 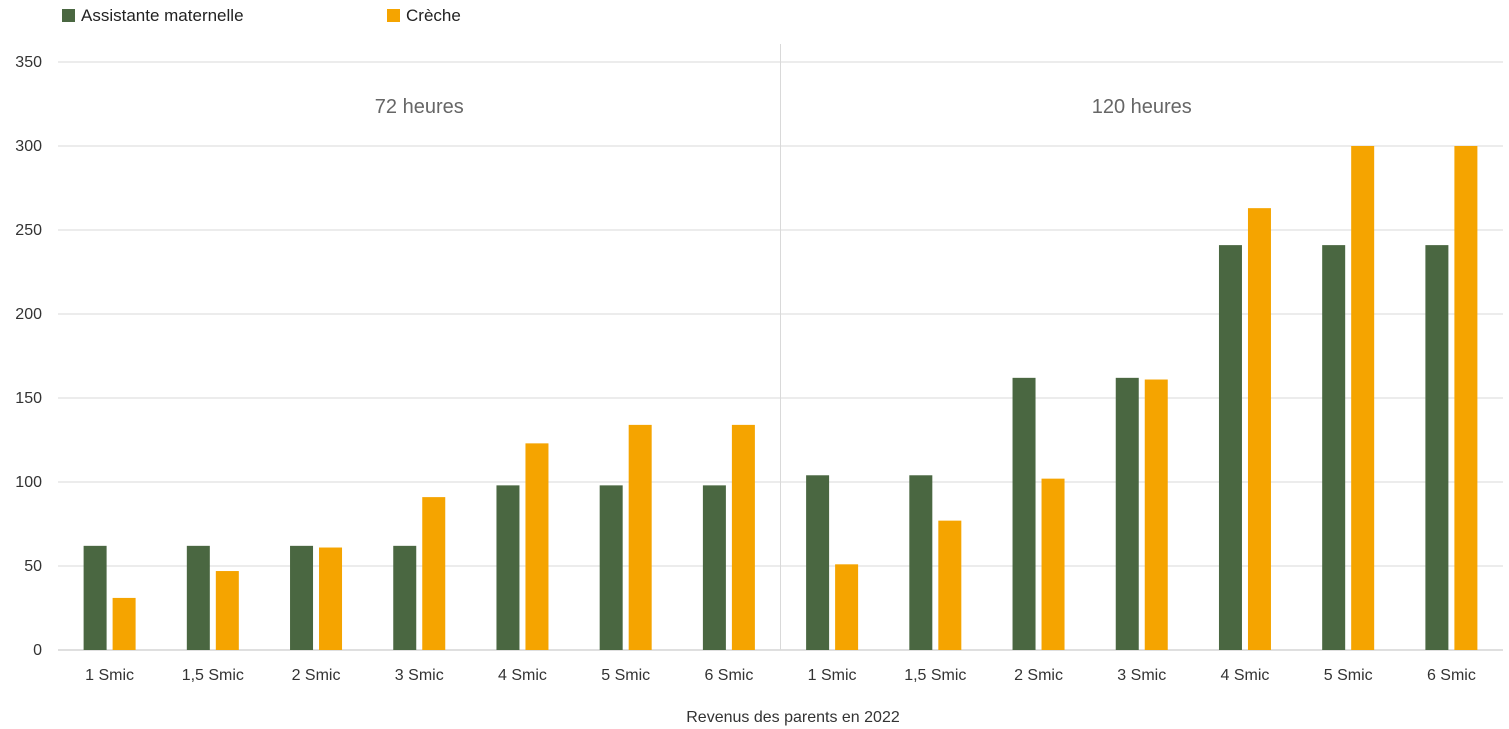 What do you see at coordinates (28, 146) in the screenshot?
I see `y-tick-label: 300` at bounding box center [28, 146].